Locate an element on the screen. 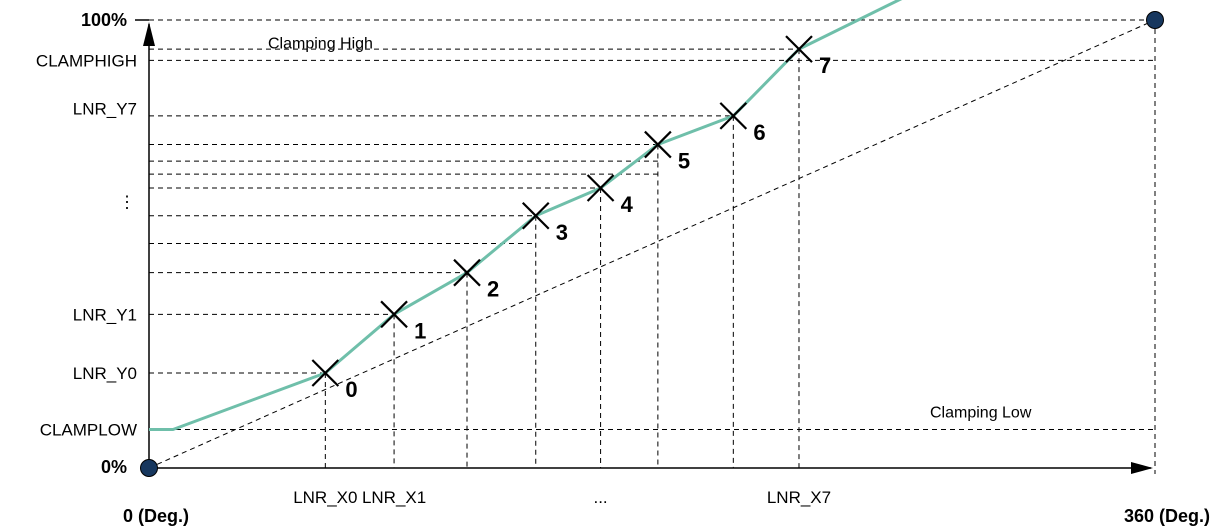 The width and height of the screenshot is (1216, 528). point-label-6: 6 is located at coordinates (759, 132).